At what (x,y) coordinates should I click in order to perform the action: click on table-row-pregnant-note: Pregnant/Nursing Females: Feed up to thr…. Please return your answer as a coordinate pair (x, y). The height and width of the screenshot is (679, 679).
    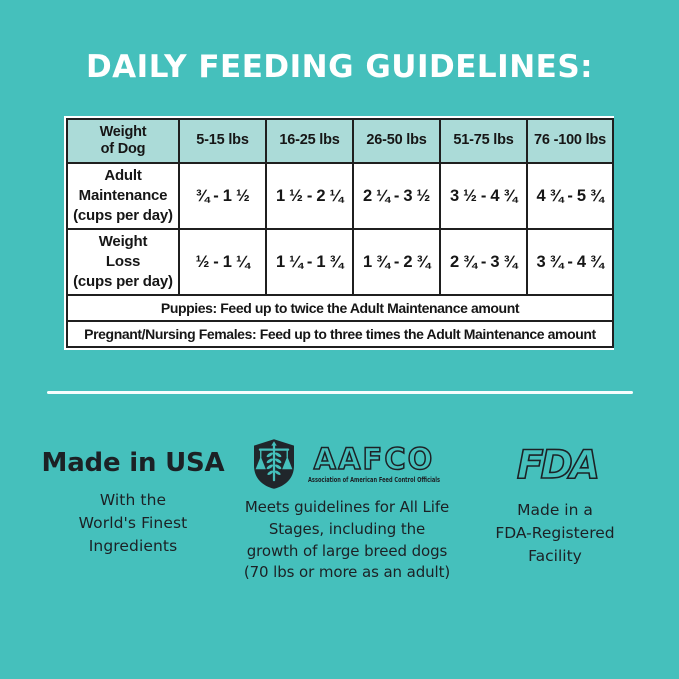
    Looking at the image, I should click on (340, 334).